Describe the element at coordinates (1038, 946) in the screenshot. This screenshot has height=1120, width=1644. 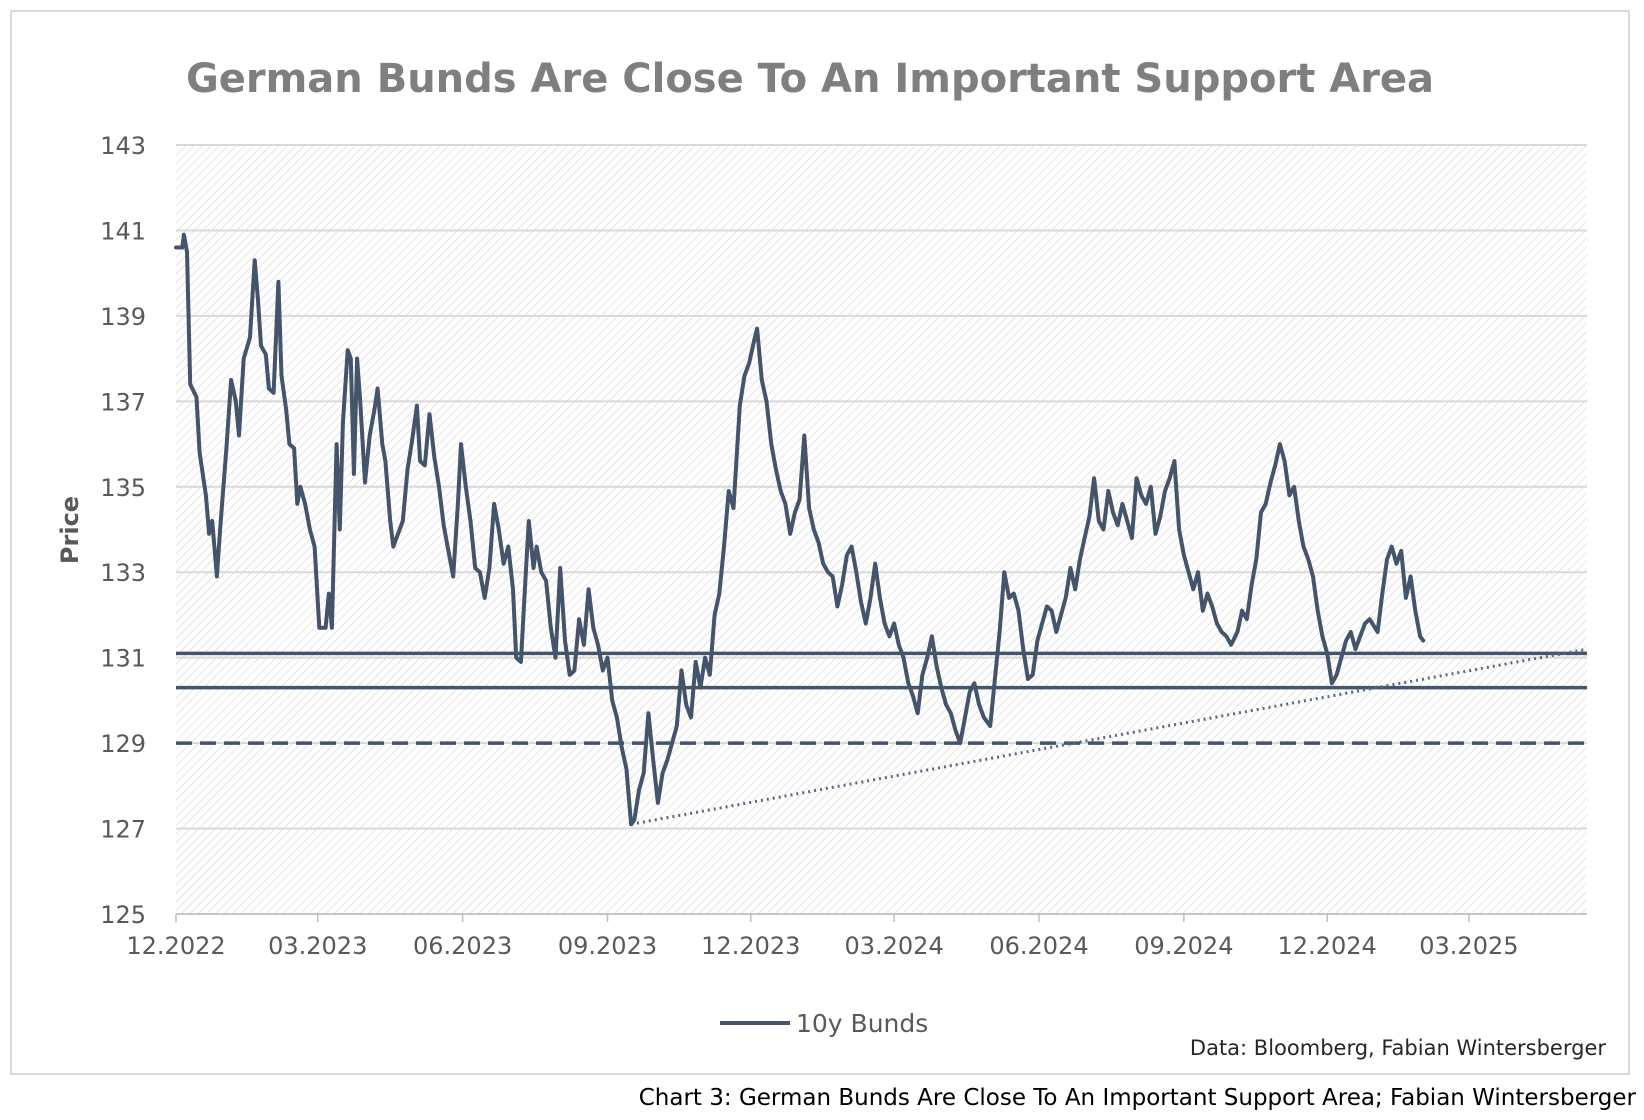
I see `x-tick-label: 06.2024` at that location.